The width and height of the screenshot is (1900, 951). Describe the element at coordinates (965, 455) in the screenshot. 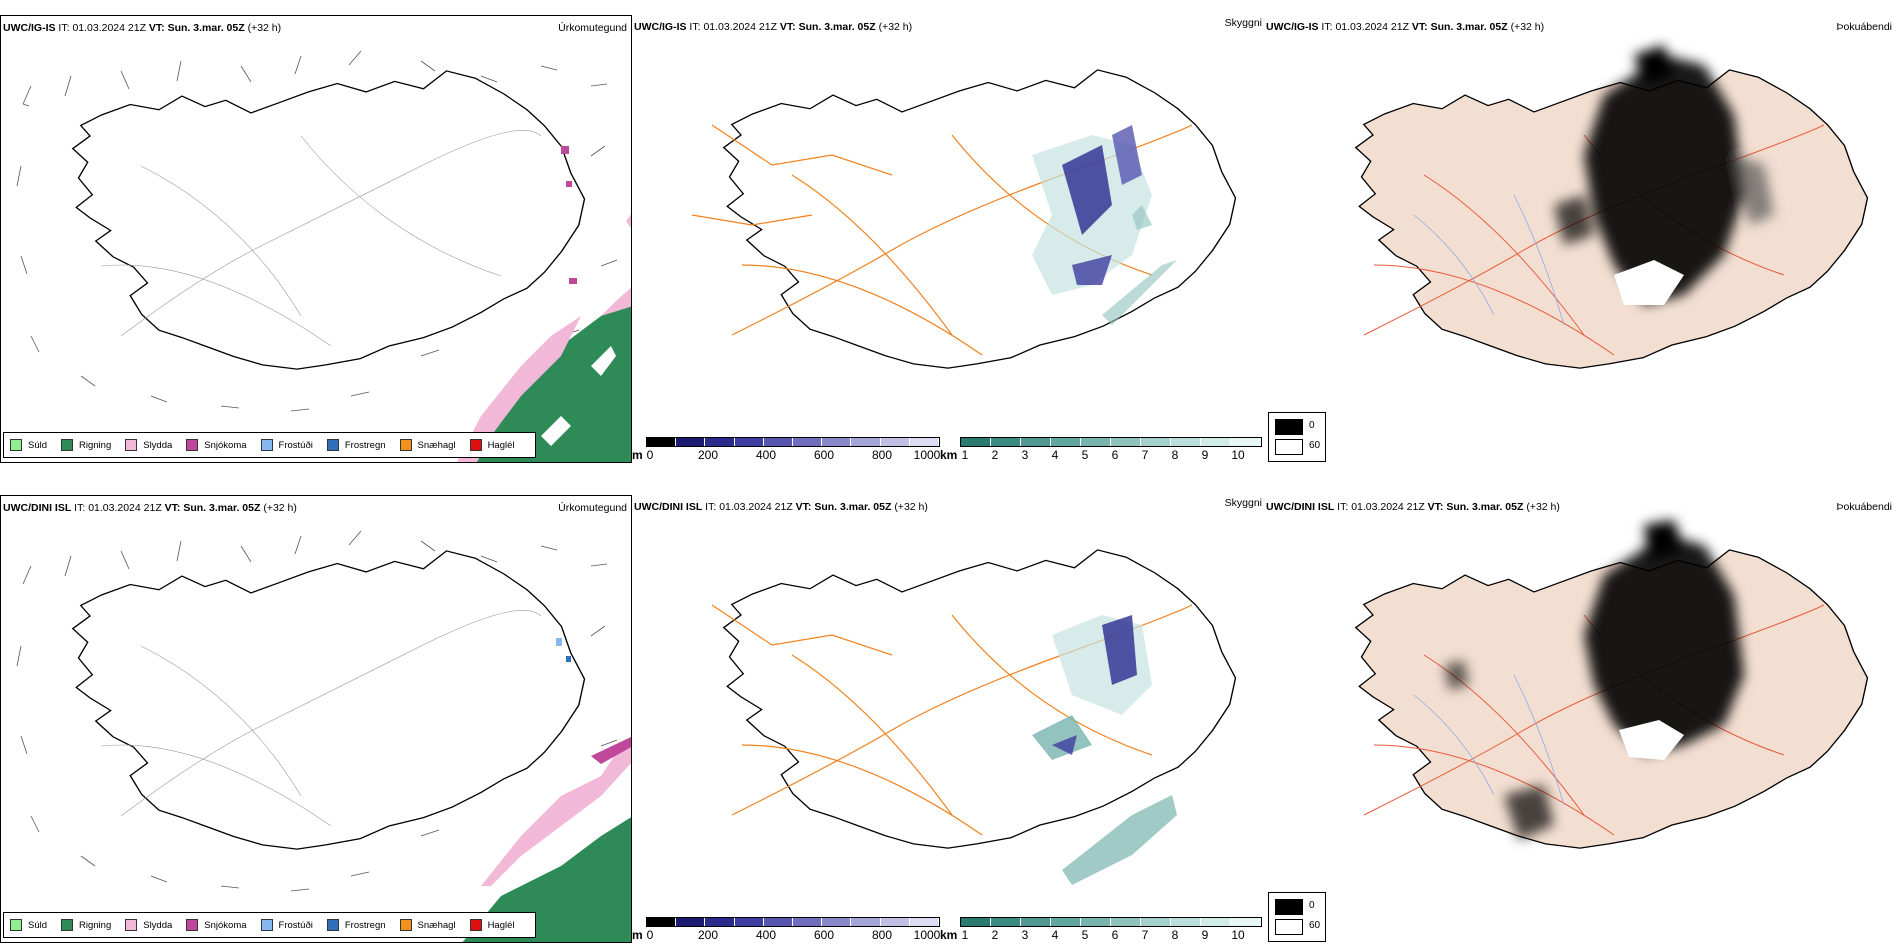

I see `colorbar-km-tick: 1` at that location.